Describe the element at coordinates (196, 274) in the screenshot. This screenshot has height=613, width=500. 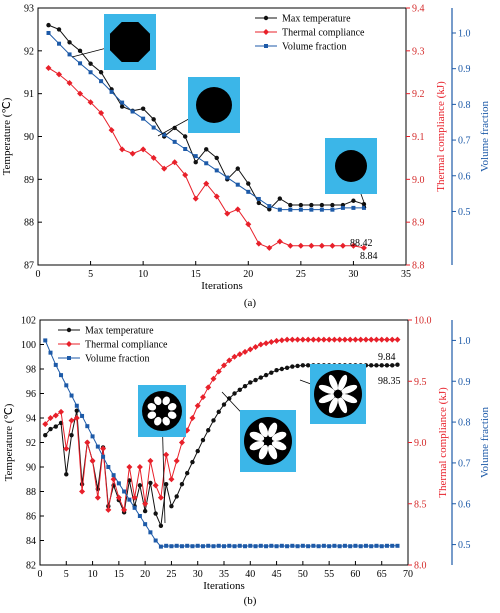
I see `x-tick-label: 15` at that location.